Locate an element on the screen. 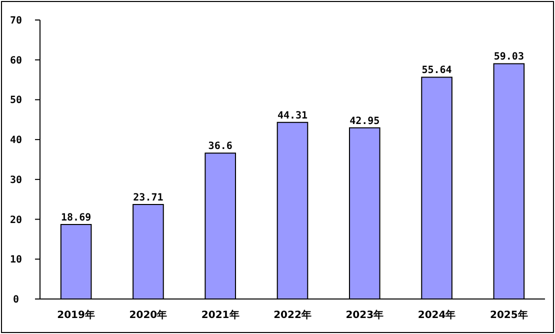 The height and width of the screenshot is (334, 555). data-label: 42.95 is located at coordinates (365, 121).